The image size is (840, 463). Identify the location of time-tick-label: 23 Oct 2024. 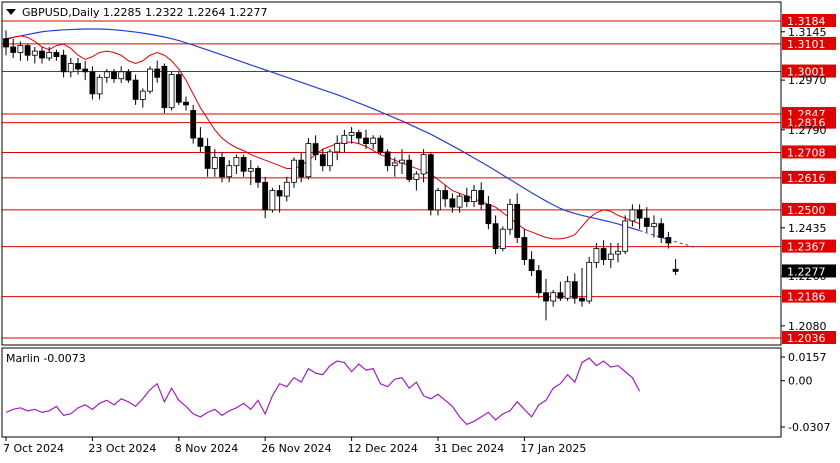
(122, 448).